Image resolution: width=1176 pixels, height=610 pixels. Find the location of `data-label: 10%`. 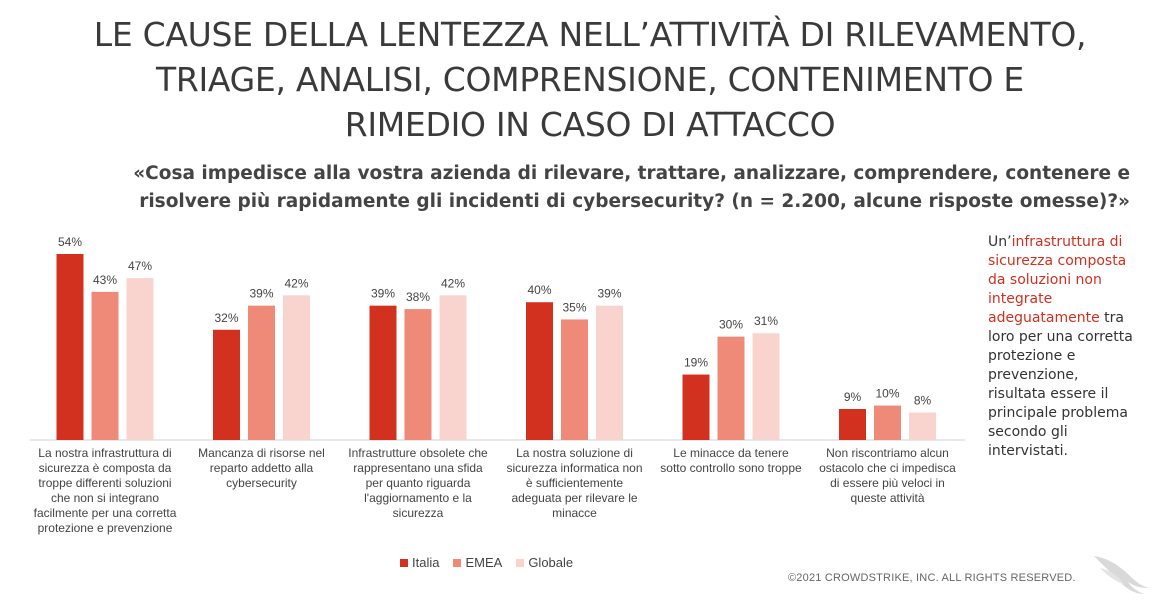

data-label: 10% is located at coordinates (887, 394).